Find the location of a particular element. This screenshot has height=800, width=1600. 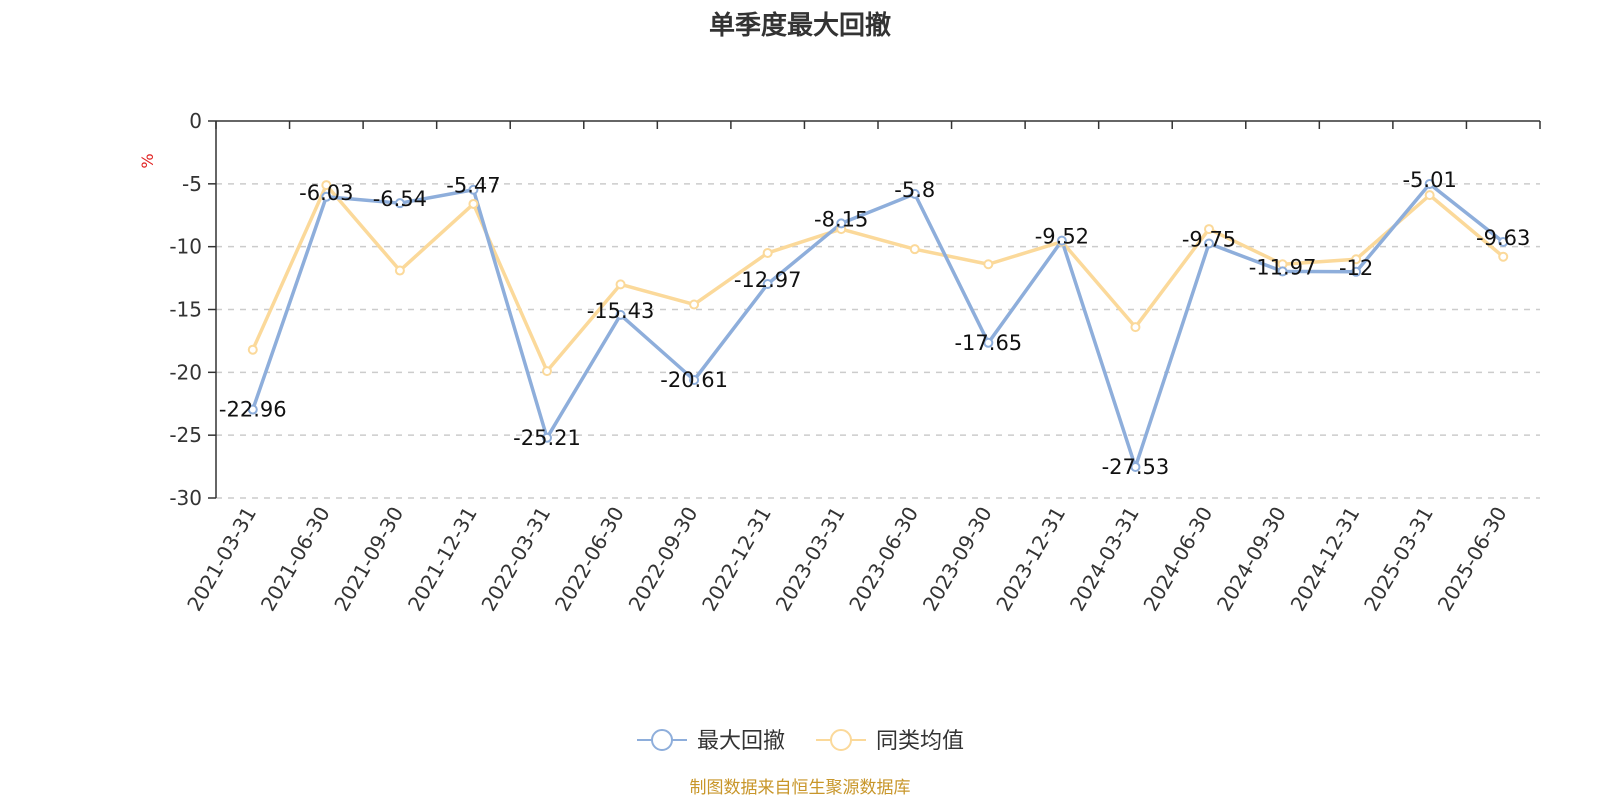

x-tick-label: 2023-03-31 is located at coordinates (810, 559).